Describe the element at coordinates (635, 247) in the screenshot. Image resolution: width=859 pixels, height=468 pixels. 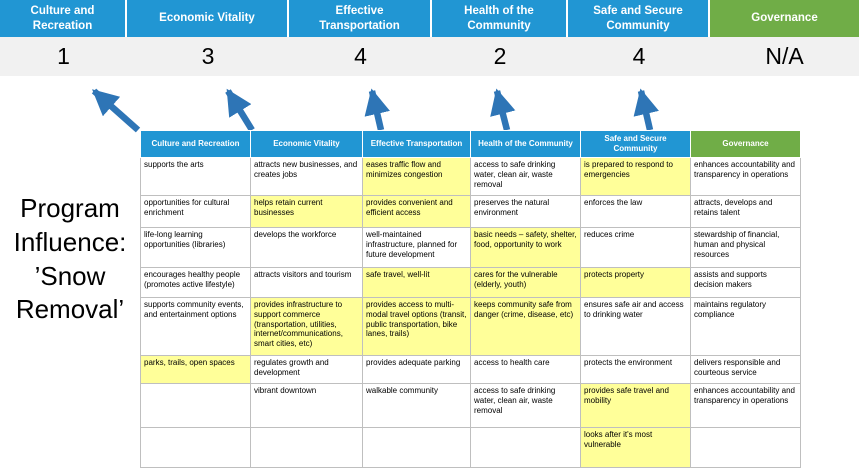
I see `matrix-cell: reduces crime` at that location.